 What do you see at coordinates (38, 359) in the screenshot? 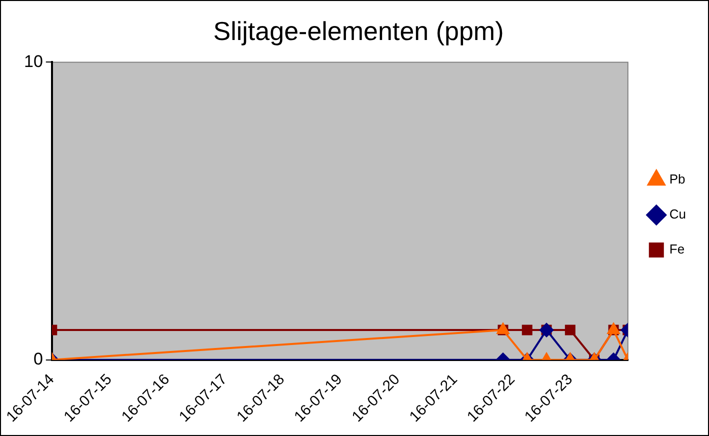
I see `y-tick-label: 0` at bounding box center [38, 359].